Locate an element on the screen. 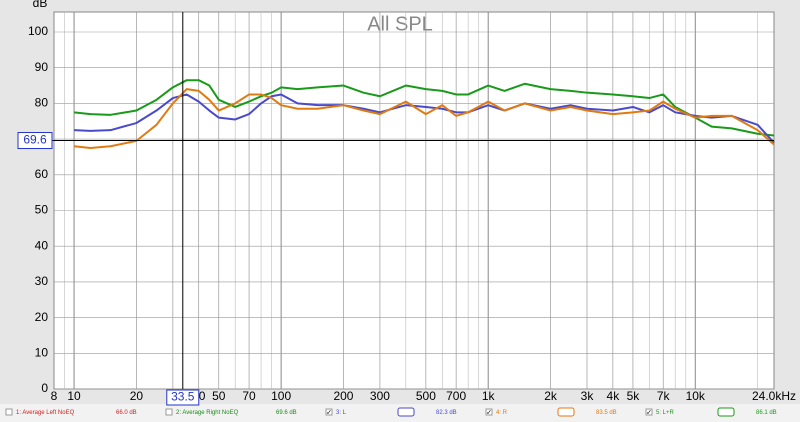 This screenshot has height=422, width=800. legend-label: 5: L+R is located at coordinates (665, 413).